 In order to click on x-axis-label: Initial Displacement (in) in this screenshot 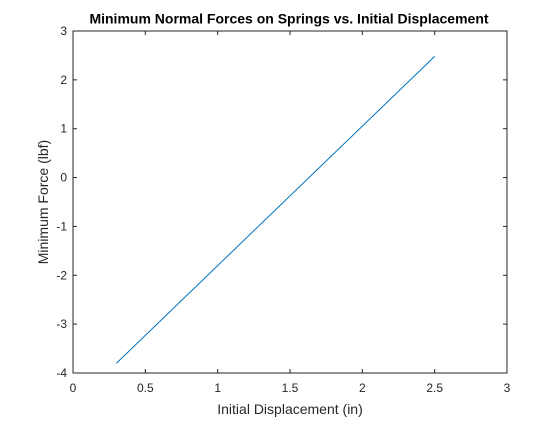, I will do `click(290, 409)`.